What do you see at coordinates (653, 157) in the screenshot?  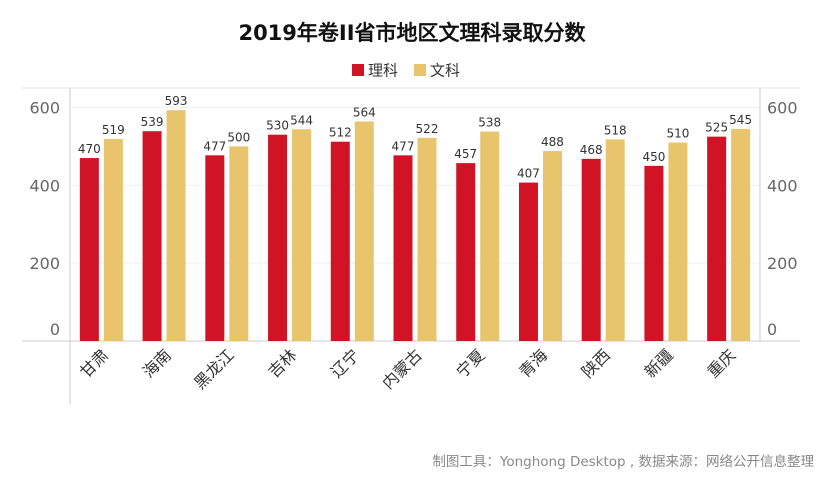 I see `data-label: 450` at bounding box center [653, 157].